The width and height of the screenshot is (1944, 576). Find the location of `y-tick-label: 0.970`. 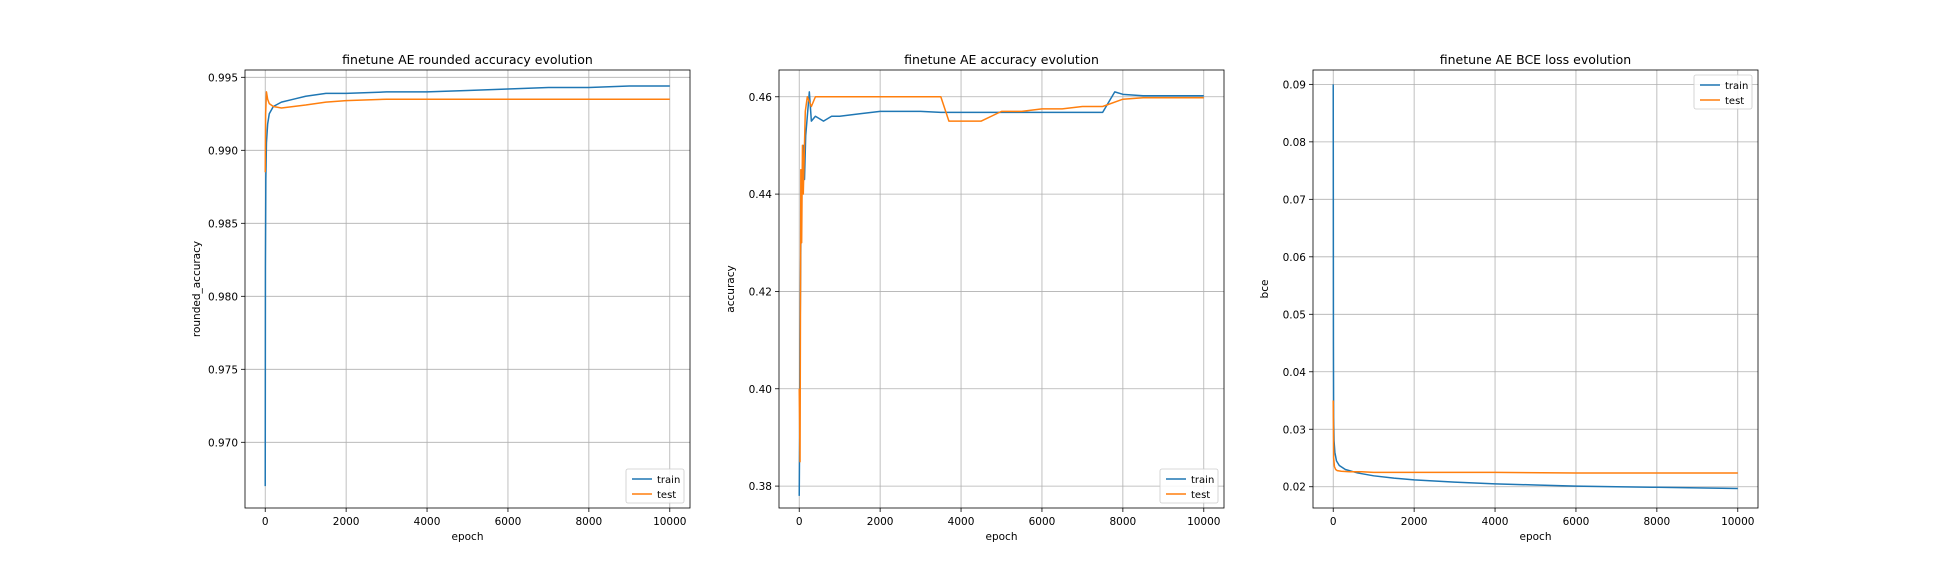

y-tick-label: 0.970 is located at coordinates (223, 443).